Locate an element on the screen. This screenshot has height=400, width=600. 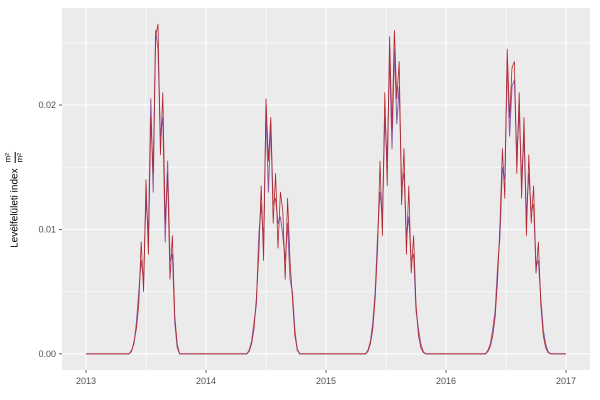
y-axis-label-text: Levélfelületi index is located at coordinates (15, 208).